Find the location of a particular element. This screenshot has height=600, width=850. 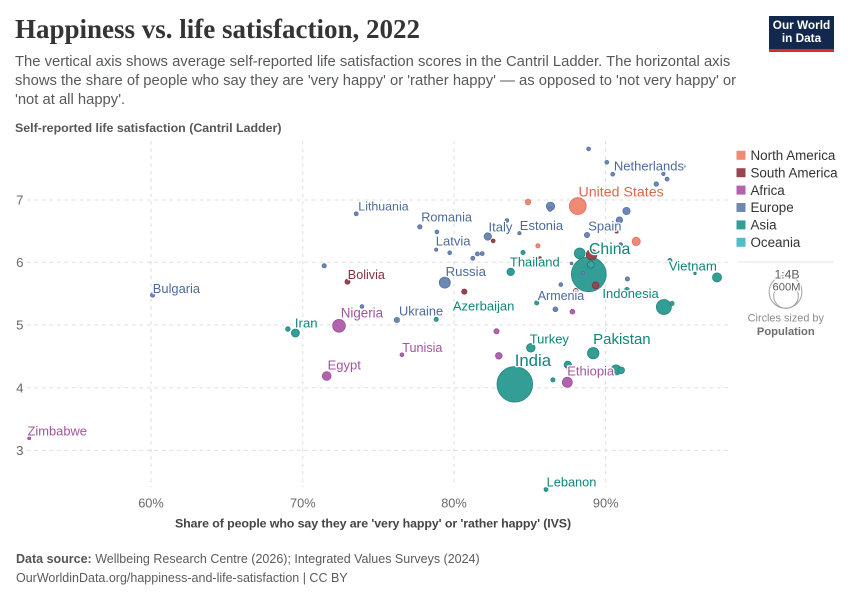

svg-text: 3 is located at coordinates (19, 450).